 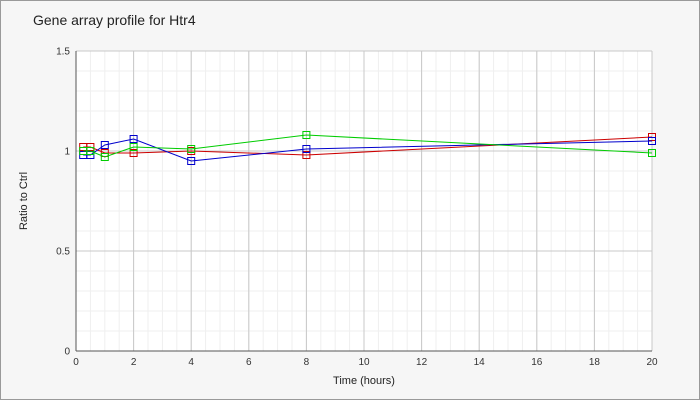 What do you see at coordinates (67, 352) in the screenshot?
I see `y-tick-label: 0` at bounding box center [67, 352].